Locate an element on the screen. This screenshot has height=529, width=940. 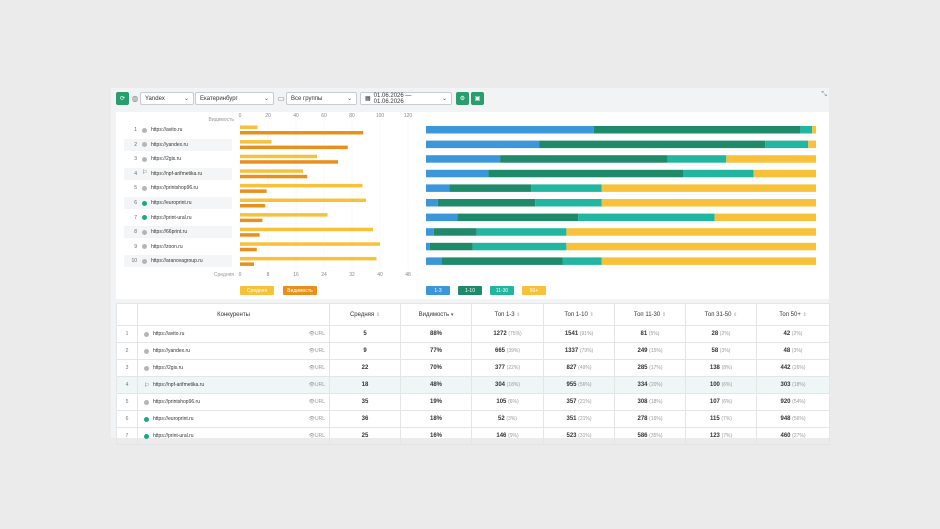
x-tick-label-bottom: 40 is located at coordinates (380, 275).